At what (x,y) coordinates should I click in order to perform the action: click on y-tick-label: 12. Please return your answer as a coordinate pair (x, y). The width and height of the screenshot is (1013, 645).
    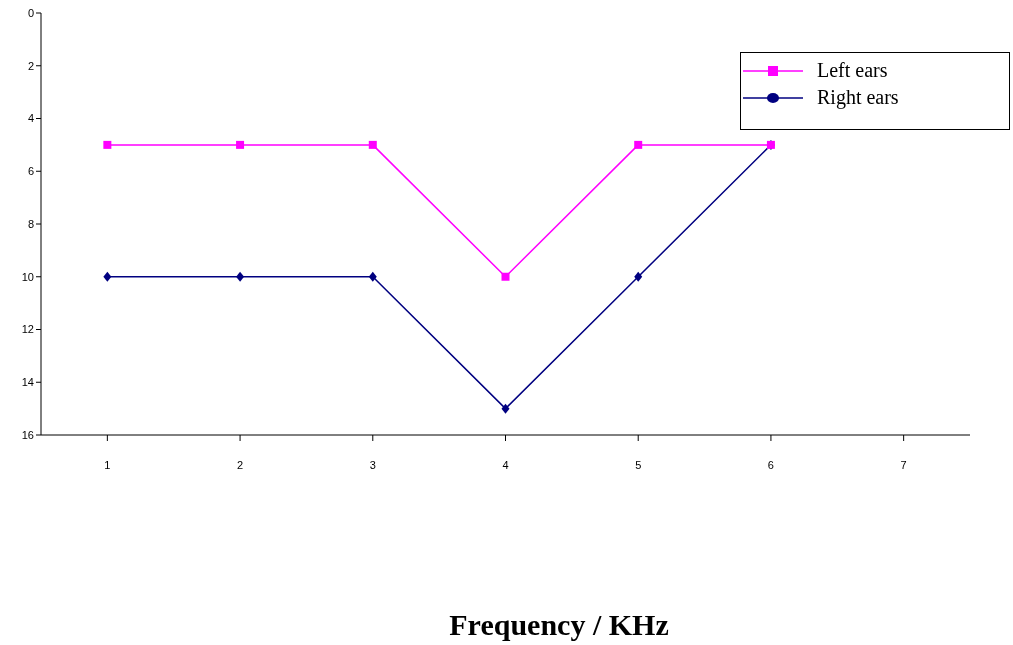
    Looking at the image, I should click on (27, 329).